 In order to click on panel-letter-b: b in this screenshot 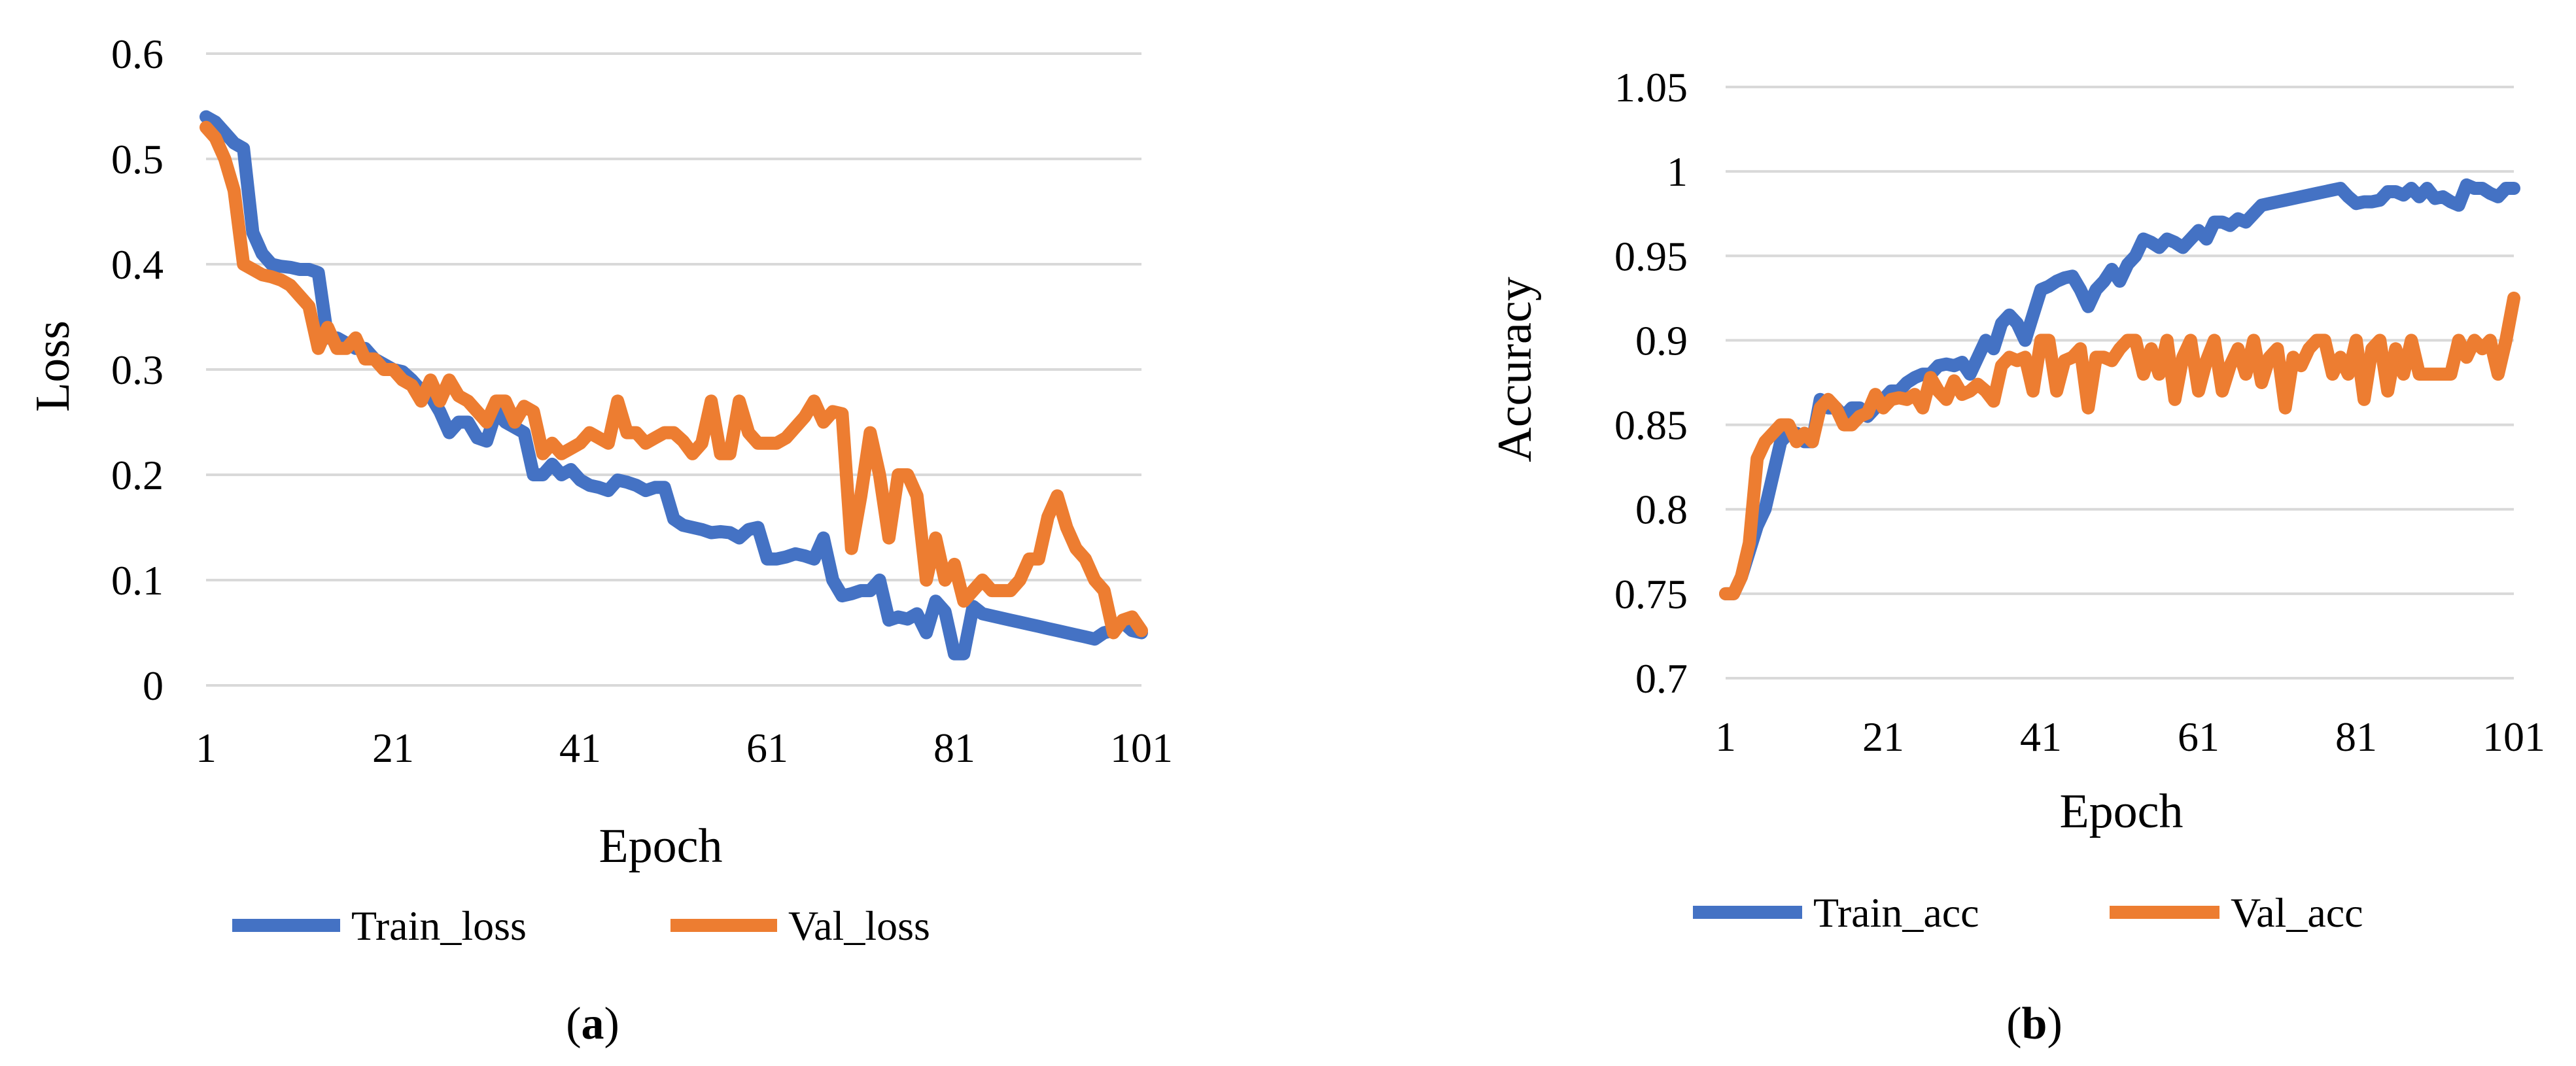, I will do `click(2035, 1024)`.